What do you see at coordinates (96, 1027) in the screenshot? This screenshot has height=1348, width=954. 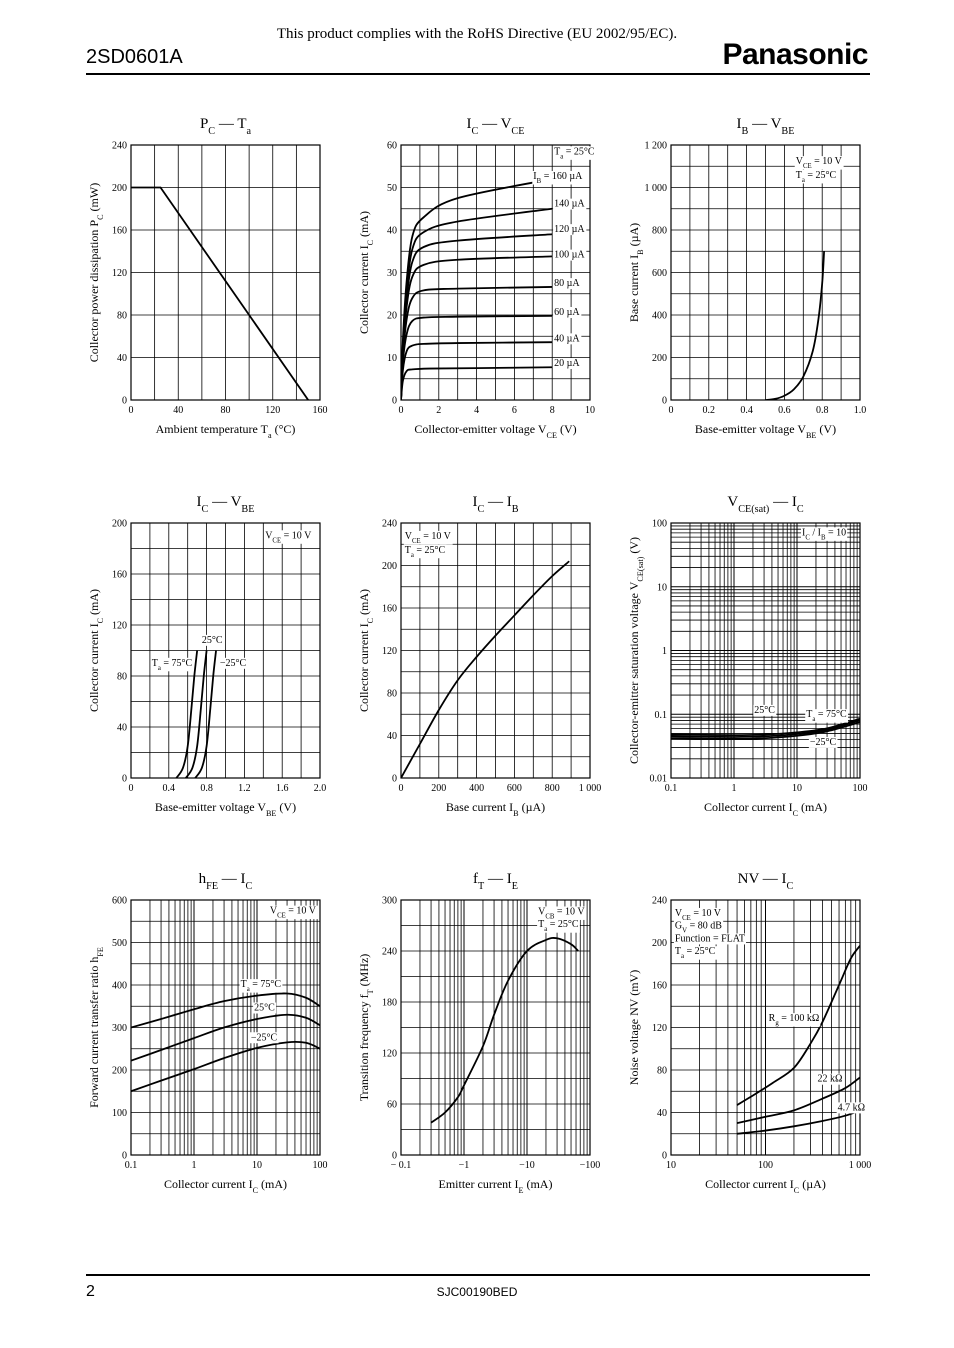 I see `y-axis-label: Forward current transfer ratio hFE` at bounding box center [96, 1027].